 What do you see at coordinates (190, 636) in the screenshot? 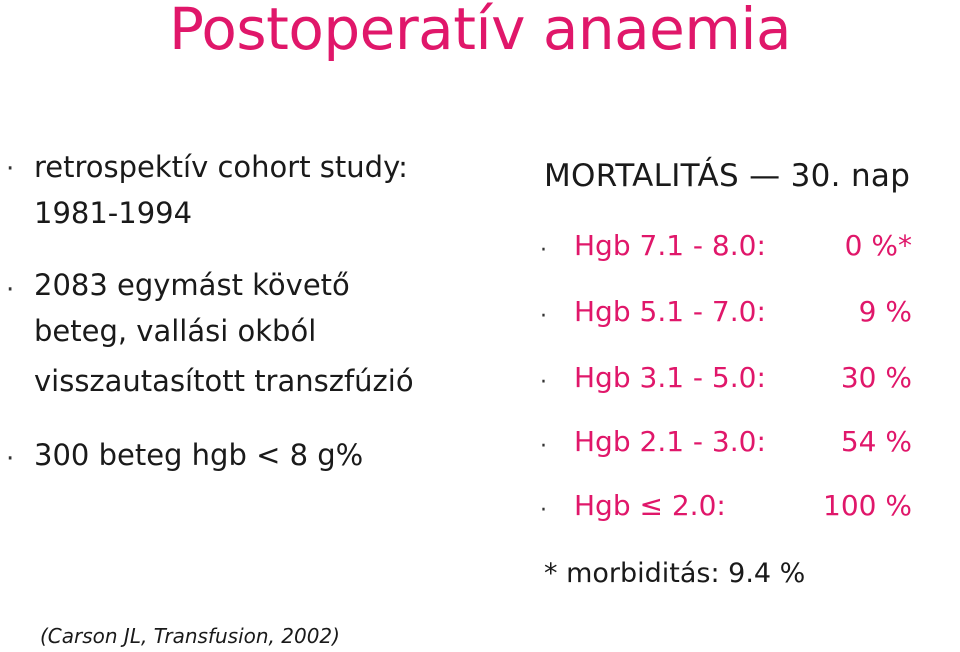
I see `citation: (Carson JL, Transfusion, 2002)` at bounding box center [190, 636].